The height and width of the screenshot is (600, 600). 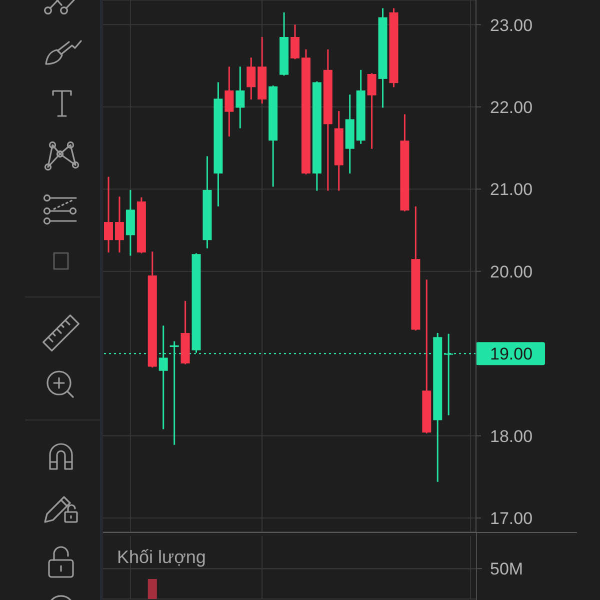 I want to click on y-tick-label: 21.00, so click(x=511, y=190).